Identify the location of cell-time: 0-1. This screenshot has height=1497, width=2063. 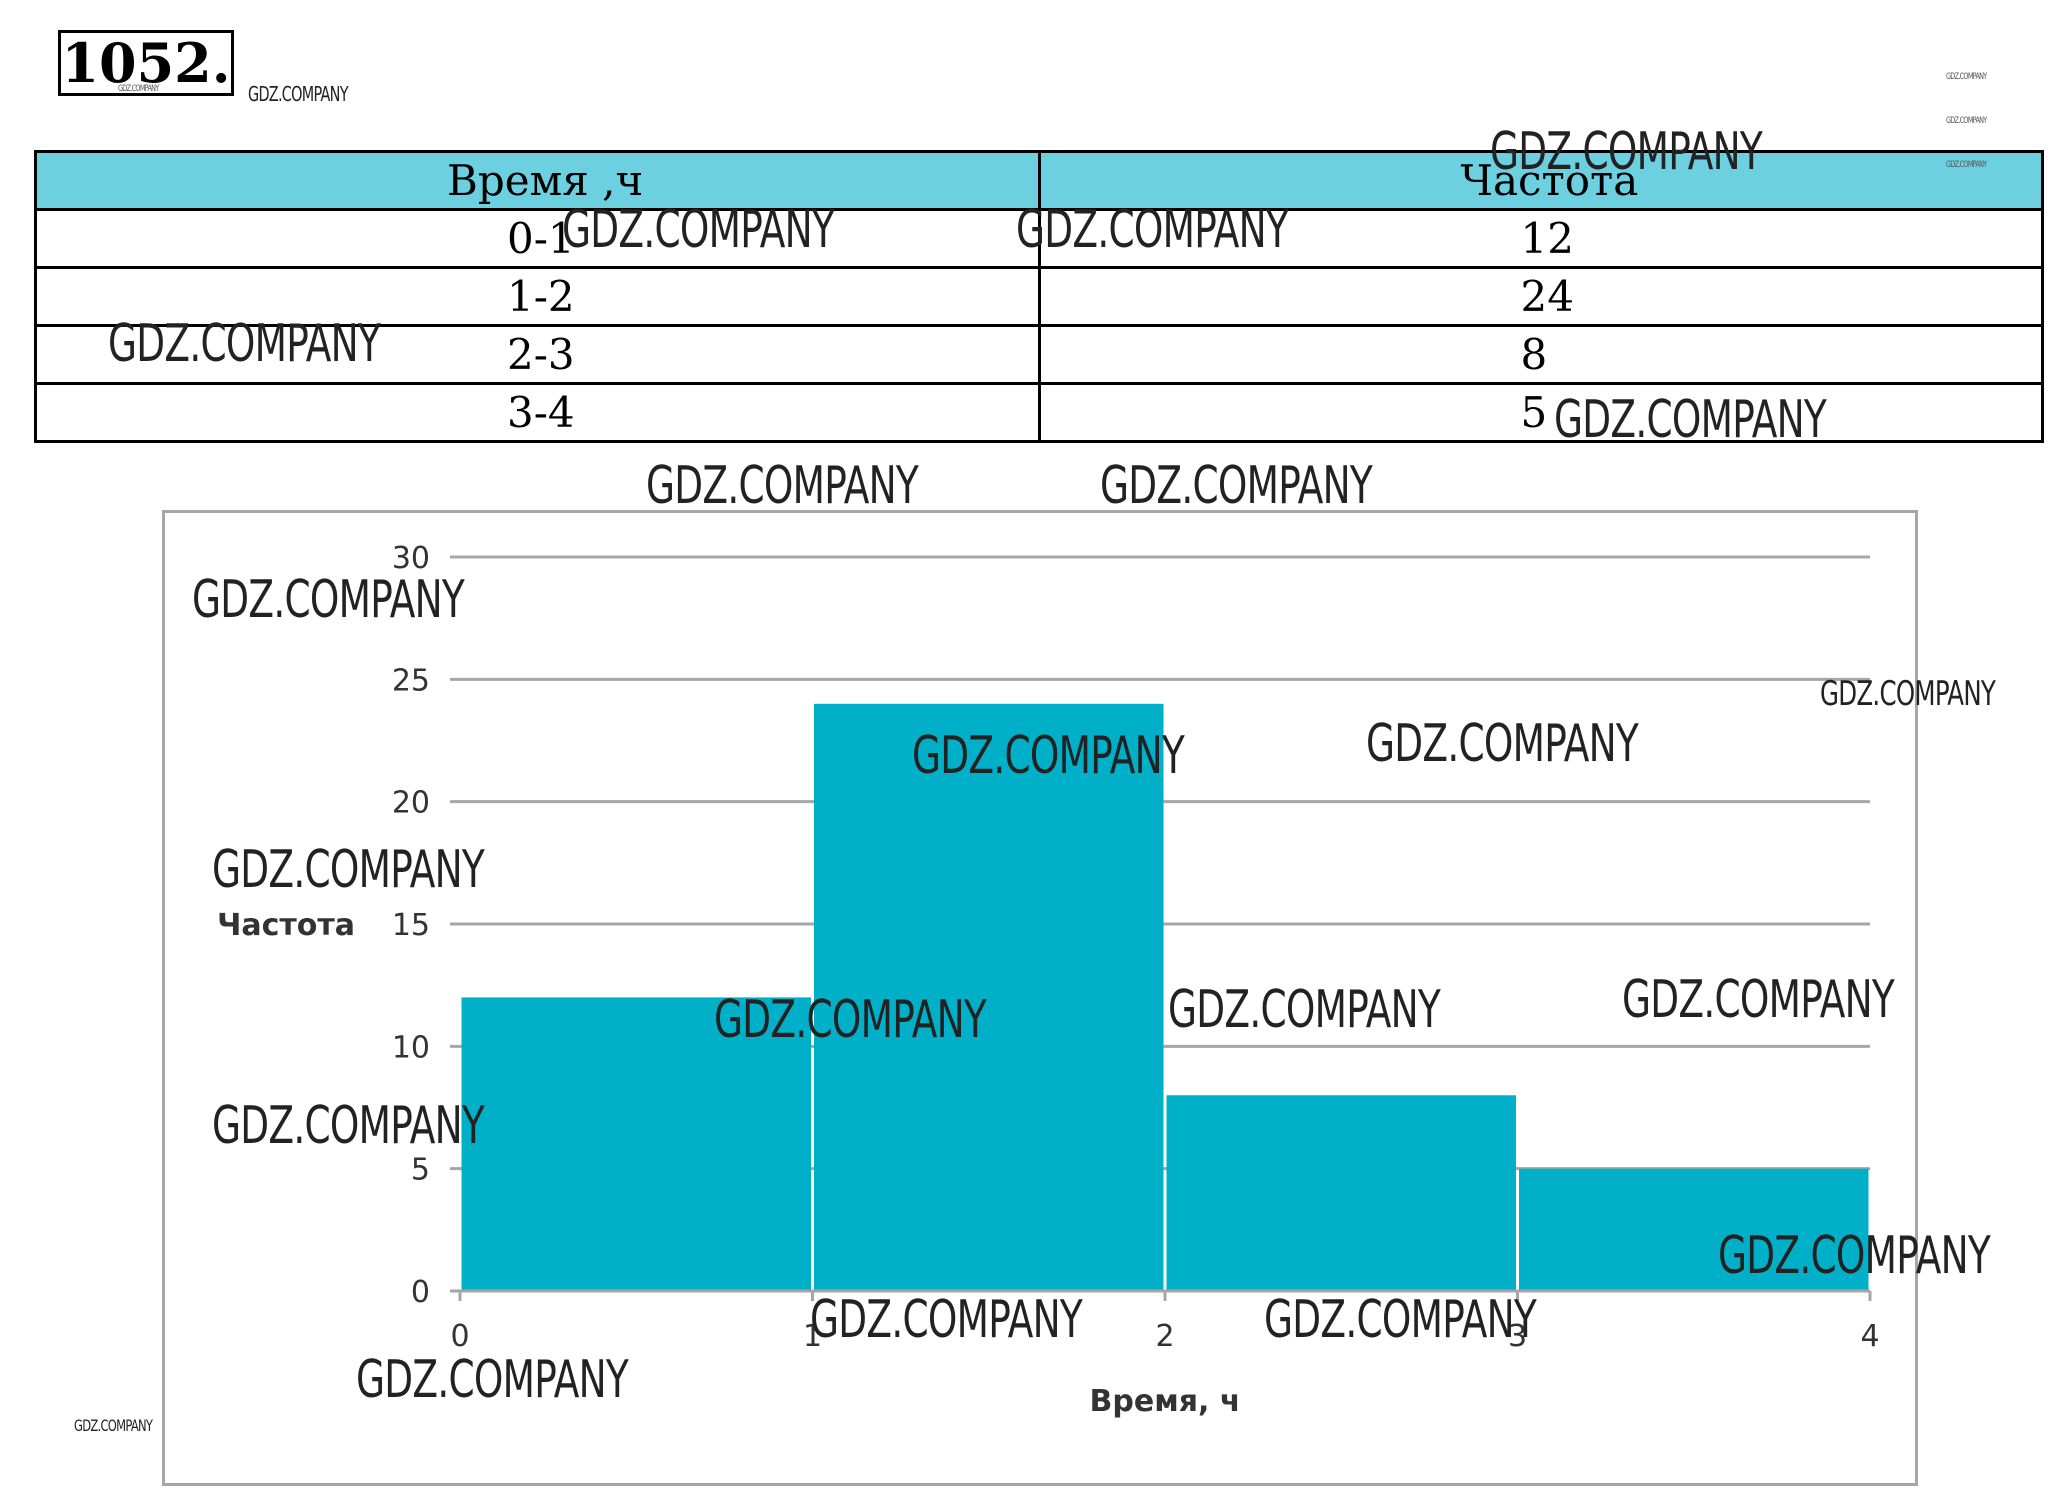
(537, 238).